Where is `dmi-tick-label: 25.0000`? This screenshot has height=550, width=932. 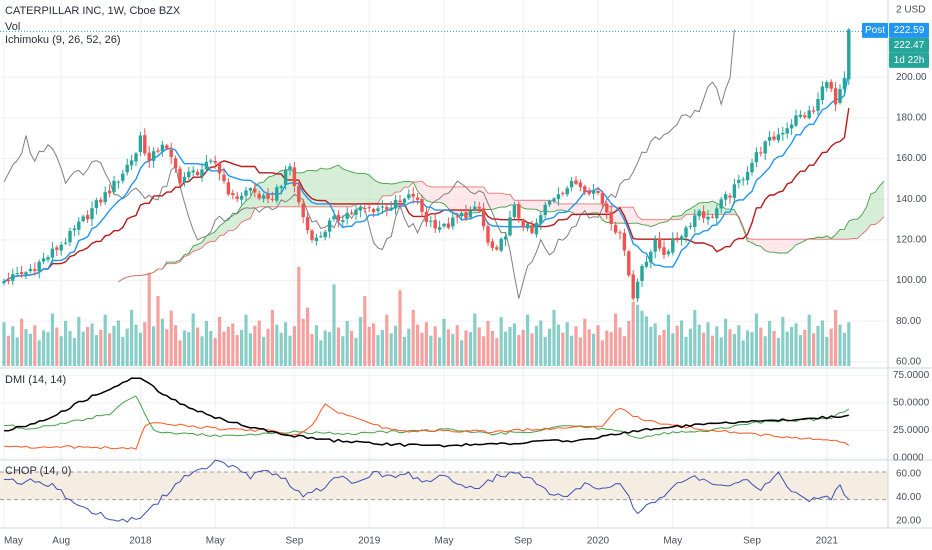 dmi-tick-label: 25.0000 is located at coordinates (911, 430).